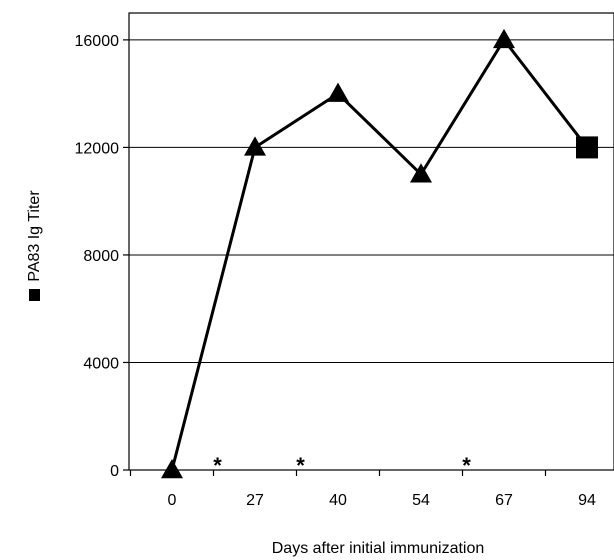 This screenshot has height=560, width=614. I want to click on y-tick-label: 16000, so click(97, 41).